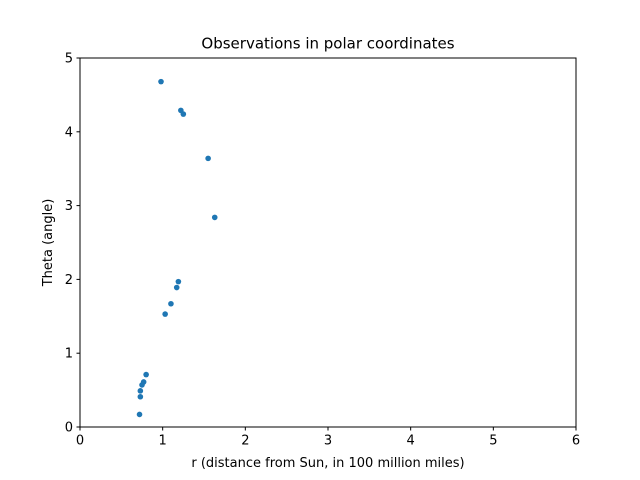  I want to click on x-tick-label-0: 0, so click(80, 441).